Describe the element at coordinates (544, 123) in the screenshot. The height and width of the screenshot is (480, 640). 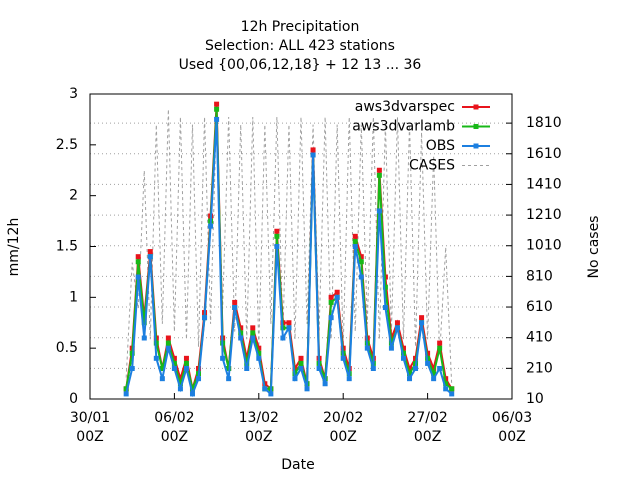
I see `y2-tick-label: 1810` at that location.